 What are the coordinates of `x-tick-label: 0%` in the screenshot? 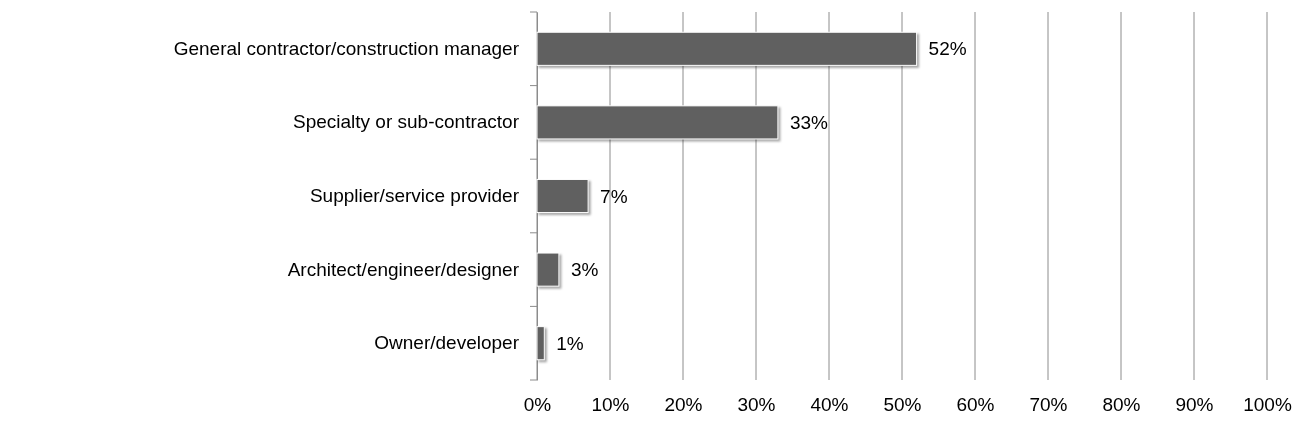 It's located at (537, 405).